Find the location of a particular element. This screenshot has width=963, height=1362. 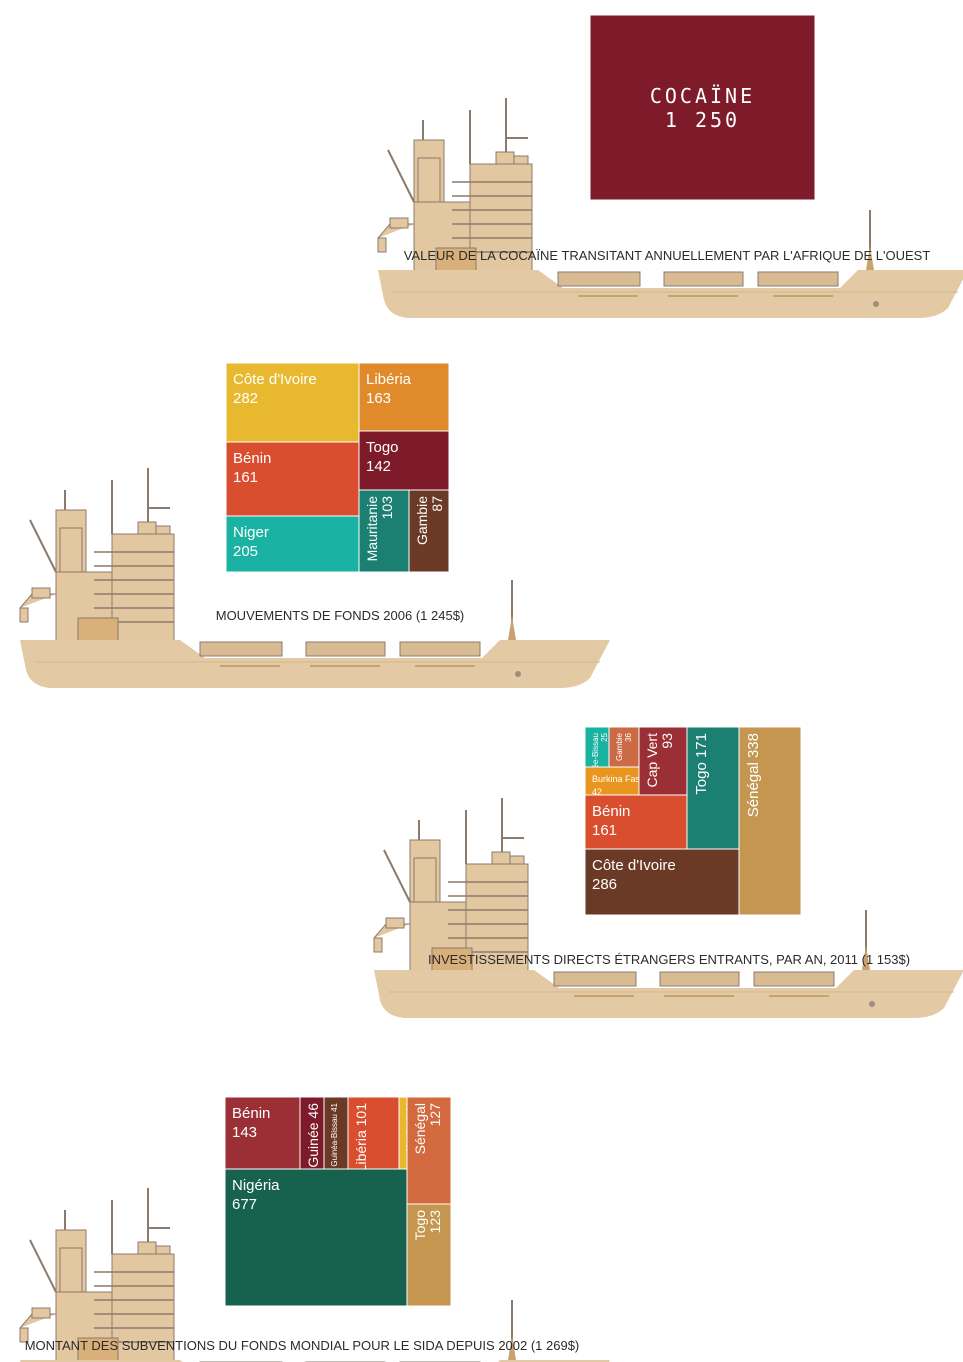

cell-value: 25 is located at coordinates (604, 736).